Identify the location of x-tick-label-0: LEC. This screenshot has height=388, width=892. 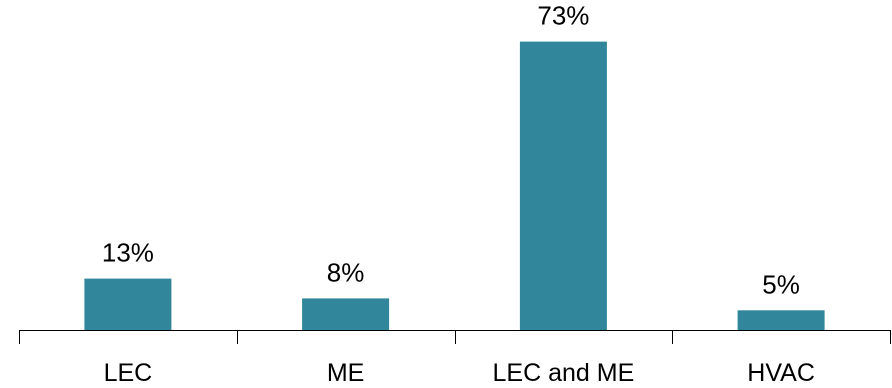
(128, 373).